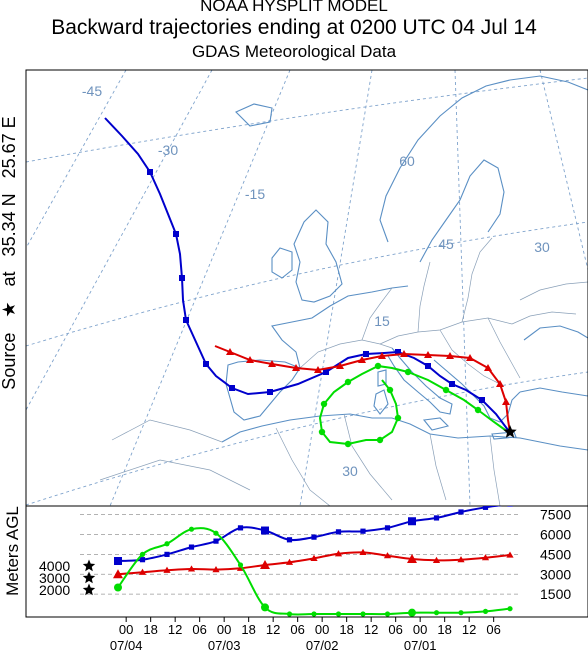 The height and width of the screenshot is (655, 588). What do you see at coordinates (381, 402) in the screenshot?
I see `coast-sardinia` at bounding box center [381, 402].